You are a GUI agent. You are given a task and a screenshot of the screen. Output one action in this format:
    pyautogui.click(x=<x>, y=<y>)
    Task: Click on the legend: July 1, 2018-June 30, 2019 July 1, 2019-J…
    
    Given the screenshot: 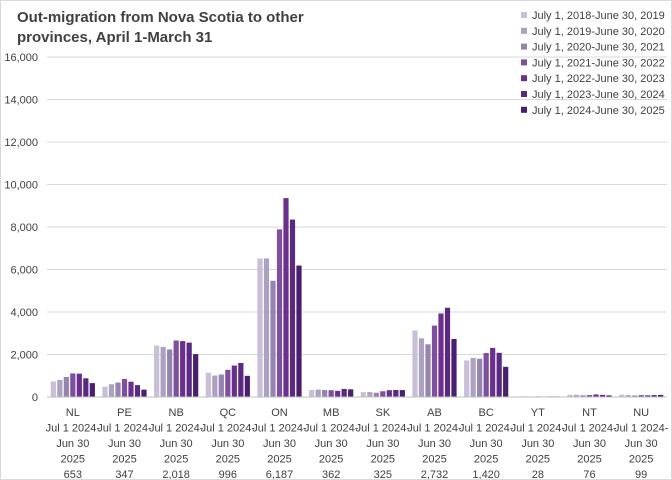 What is the action you would take?
    pyautogui.click(x=593, y=63)
    